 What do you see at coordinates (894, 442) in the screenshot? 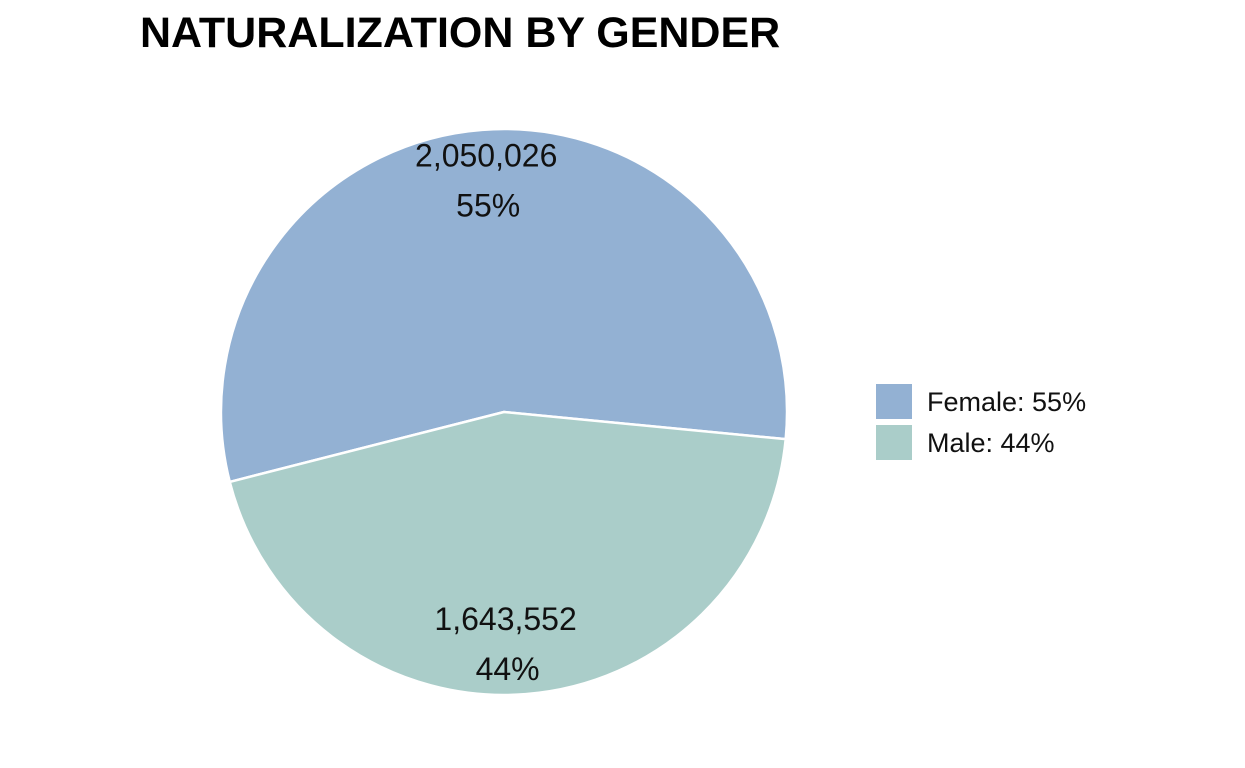
I see `legend-swatch-male` at bounding box center [894, 442].